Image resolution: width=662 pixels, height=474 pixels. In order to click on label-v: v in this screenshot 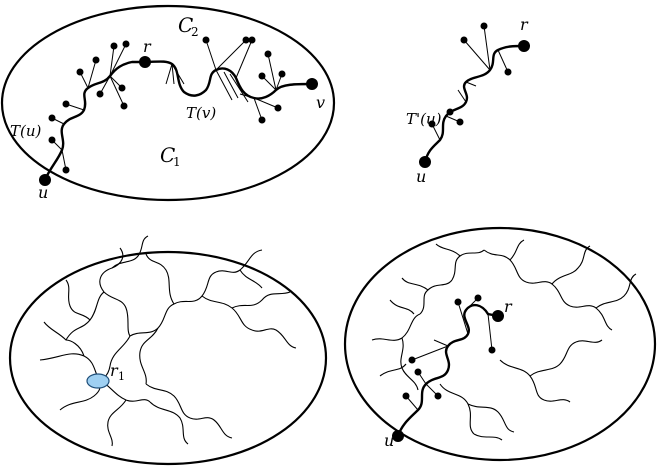, I will do `click(320, 102)`.